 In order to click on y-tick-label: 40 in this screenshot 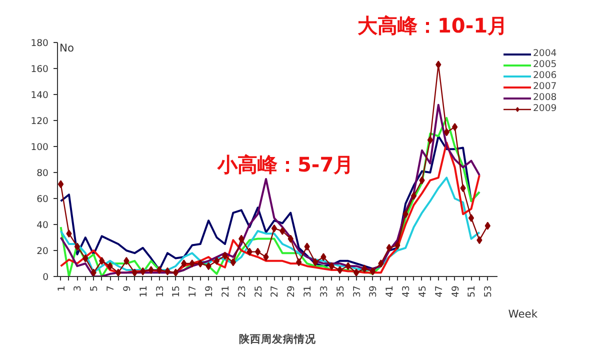, I will do `click(42, 225)`.